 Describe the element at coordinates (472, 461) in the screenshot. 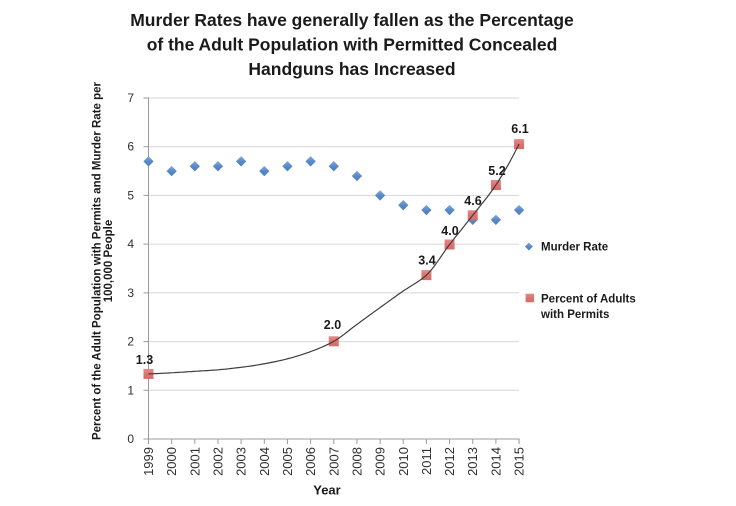

I see `svg-text: 2013` at that location.